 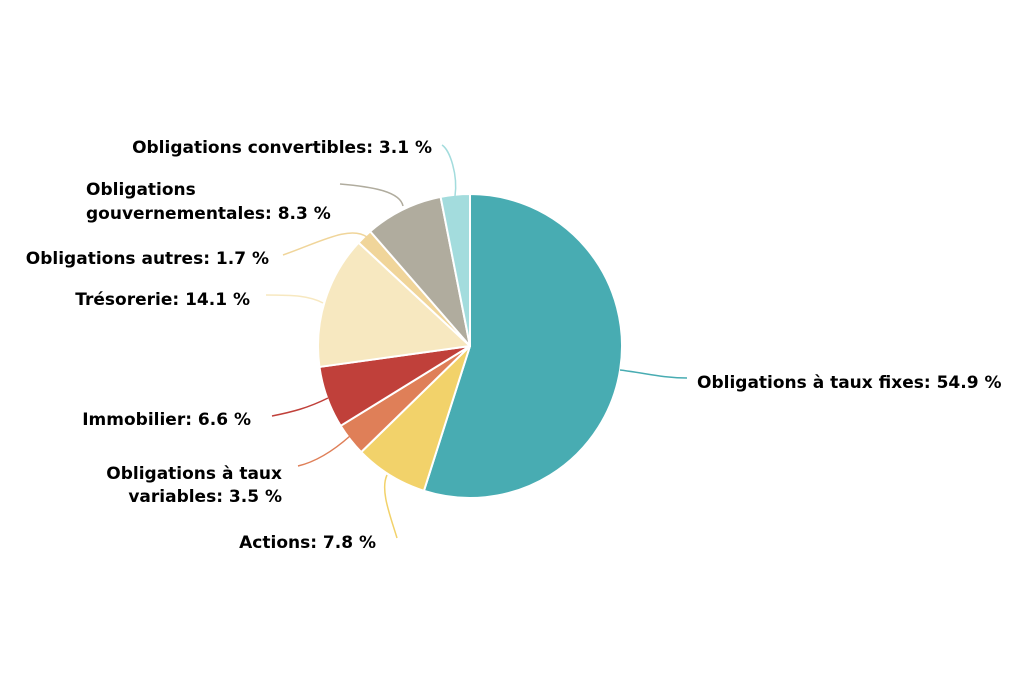 What do you see at coordinates (449, 170) in the screenshot?
I see `label-connector-obligations-convertibles` at bounding box center [449, 170].